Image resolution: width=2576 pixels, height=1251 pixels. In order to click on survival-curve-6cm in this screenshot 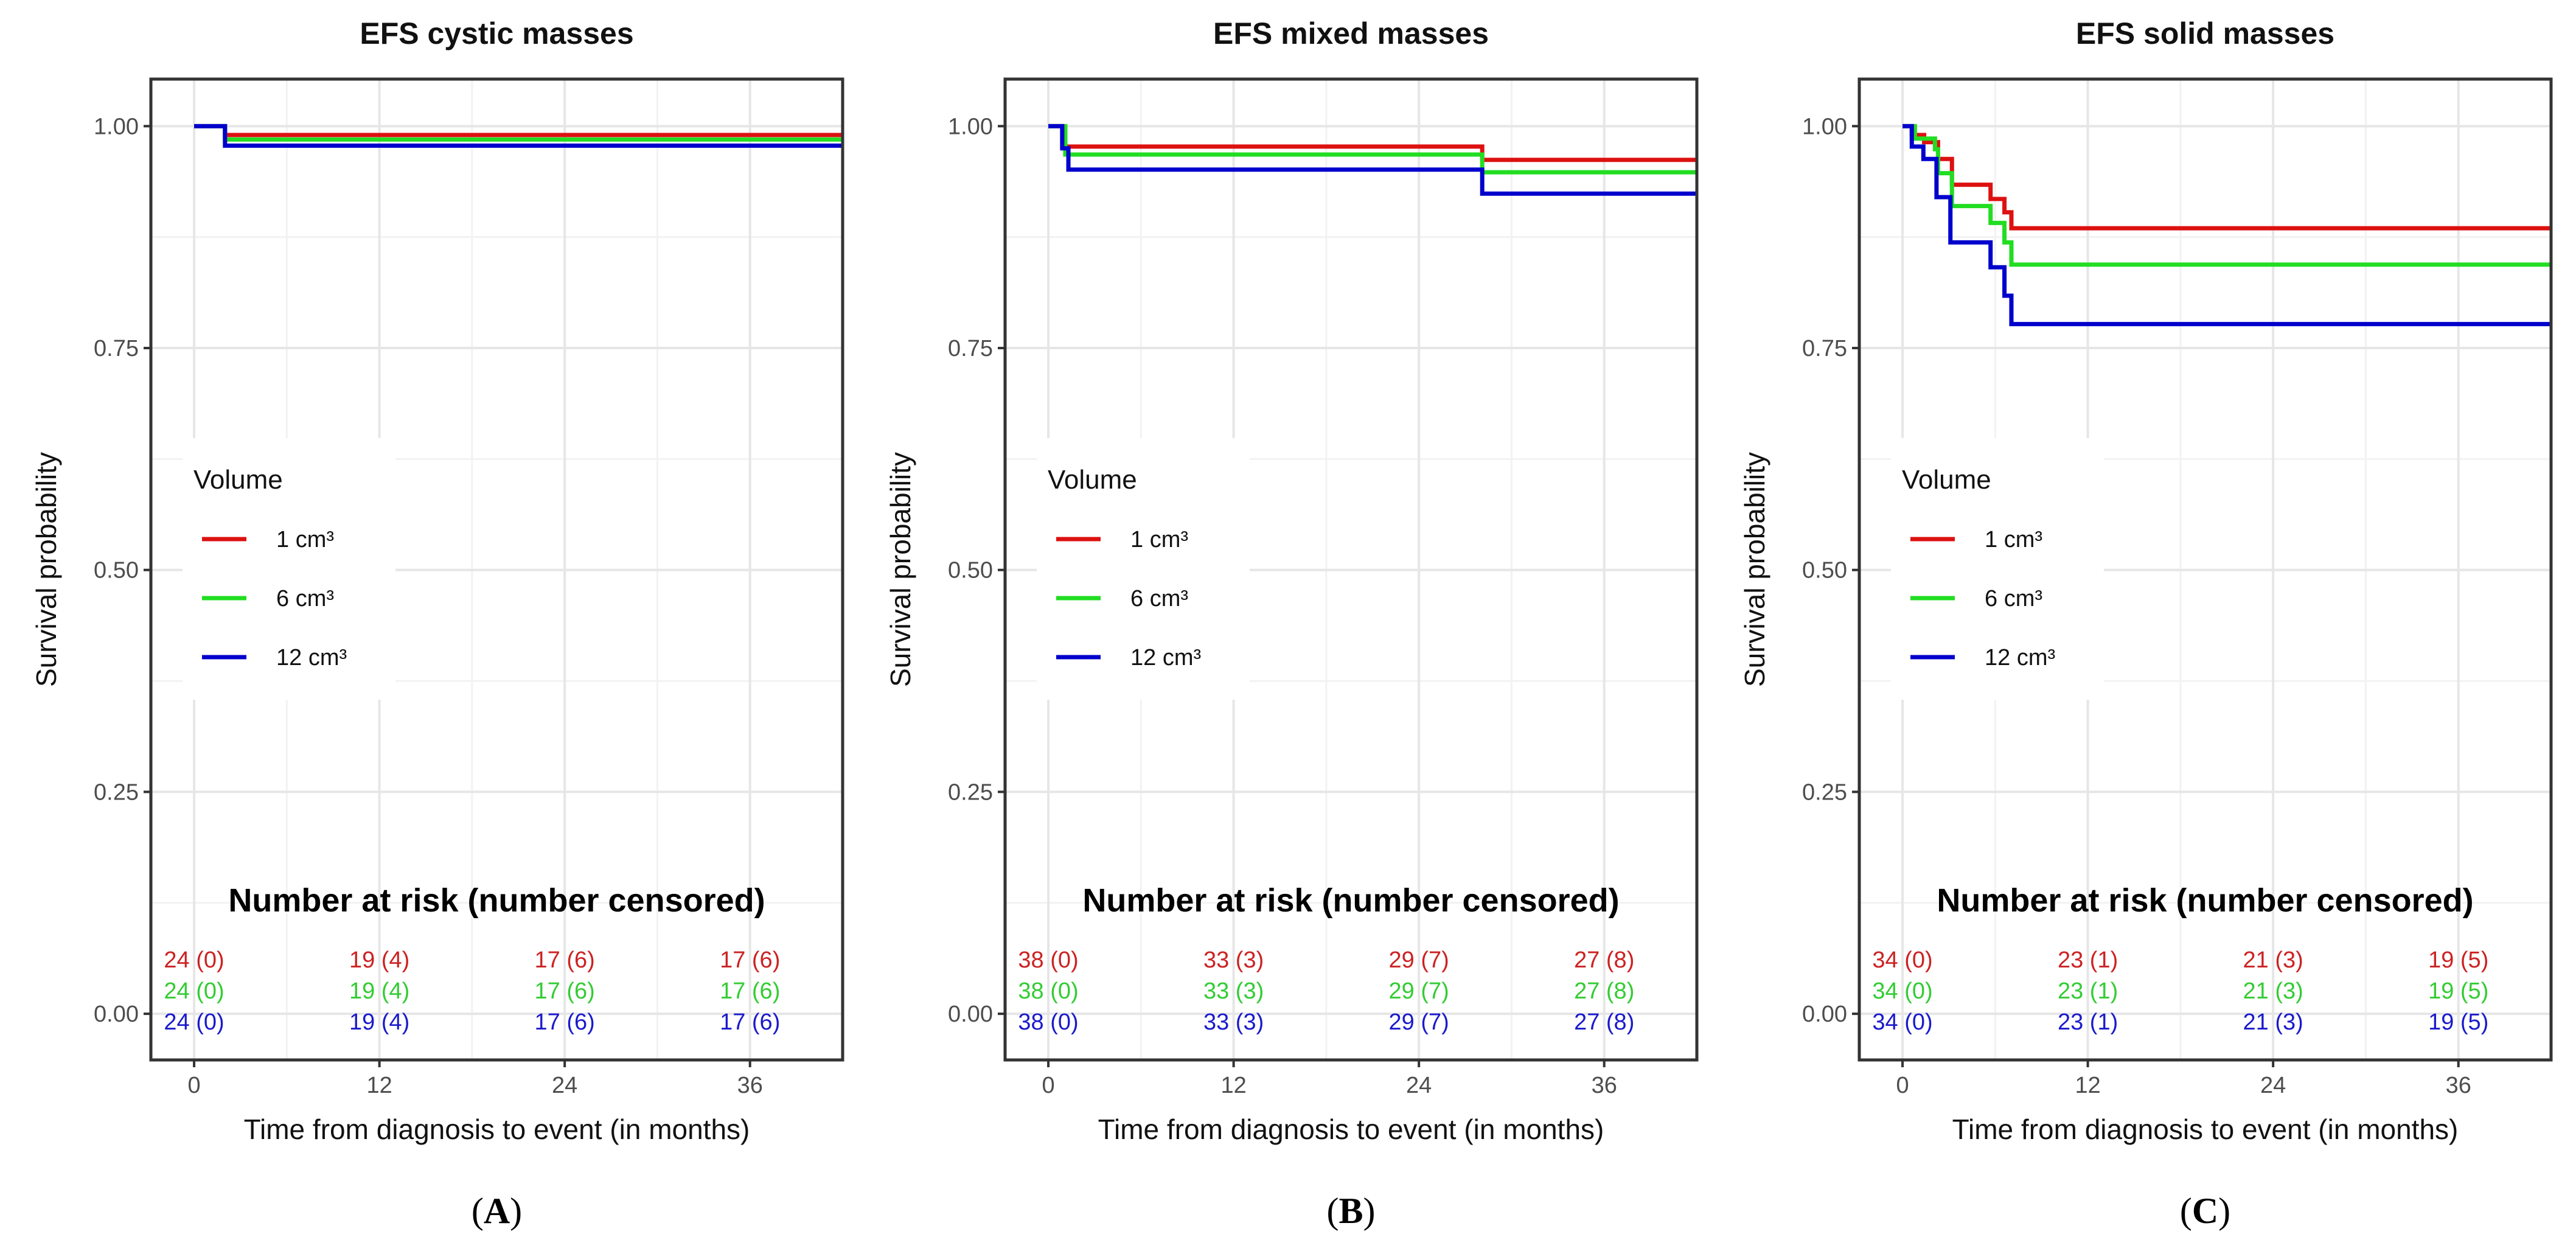, I will do `click(2226, 195)`.